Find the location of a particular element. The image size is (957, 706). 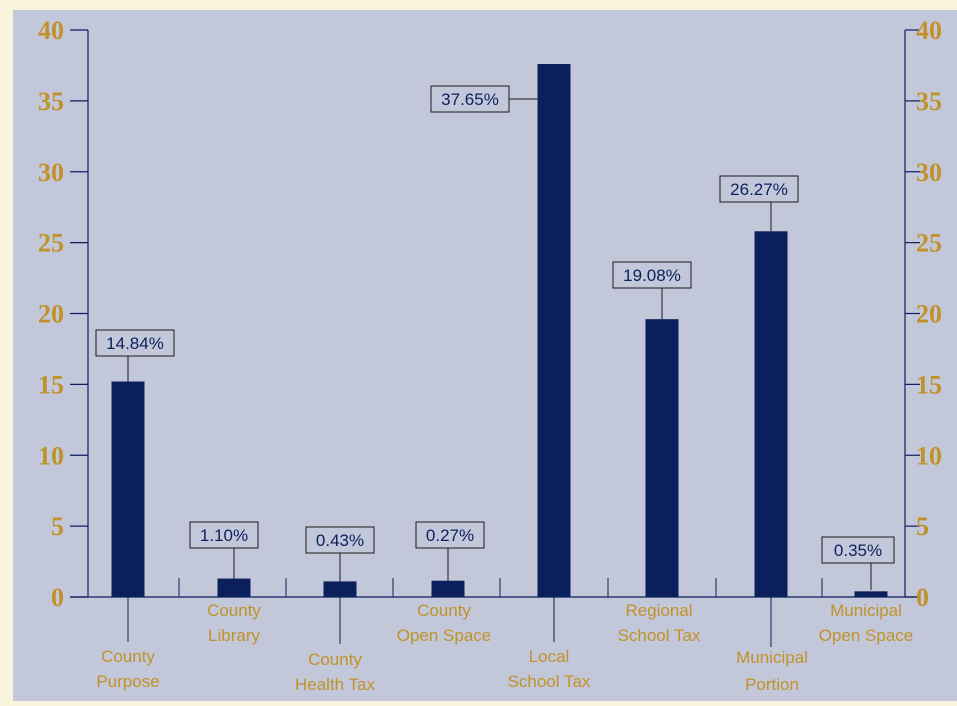

left-tick-label: 5 is located at coordinates (57, 526).